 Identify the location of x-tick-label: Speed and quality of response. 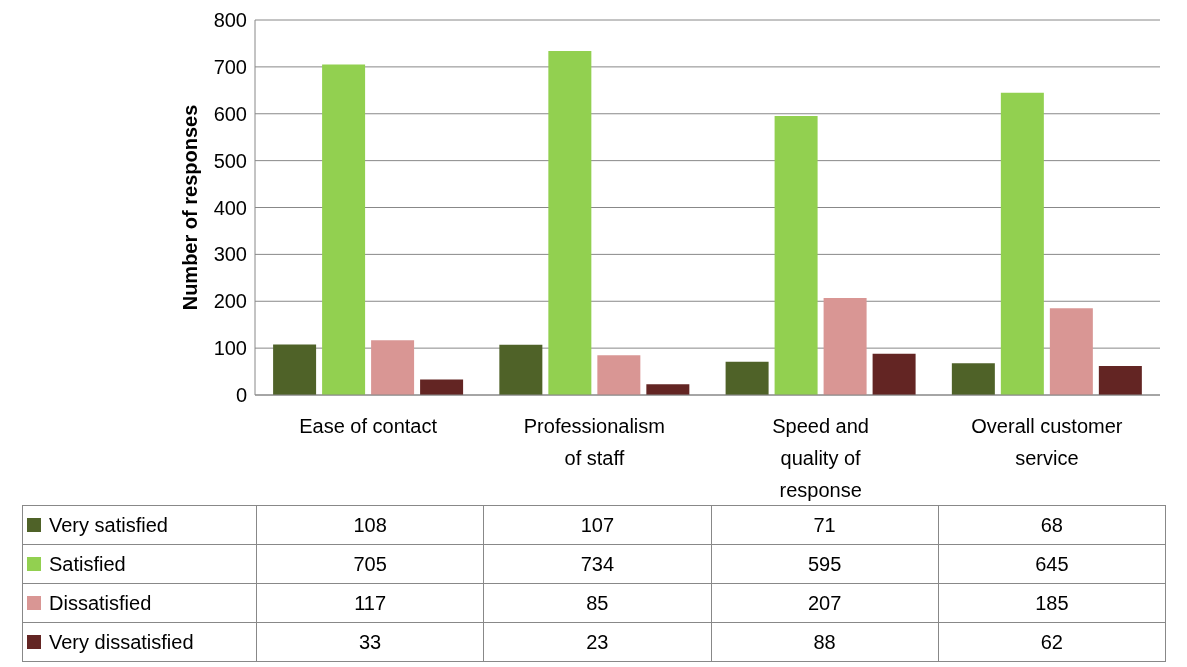
(821, 458).